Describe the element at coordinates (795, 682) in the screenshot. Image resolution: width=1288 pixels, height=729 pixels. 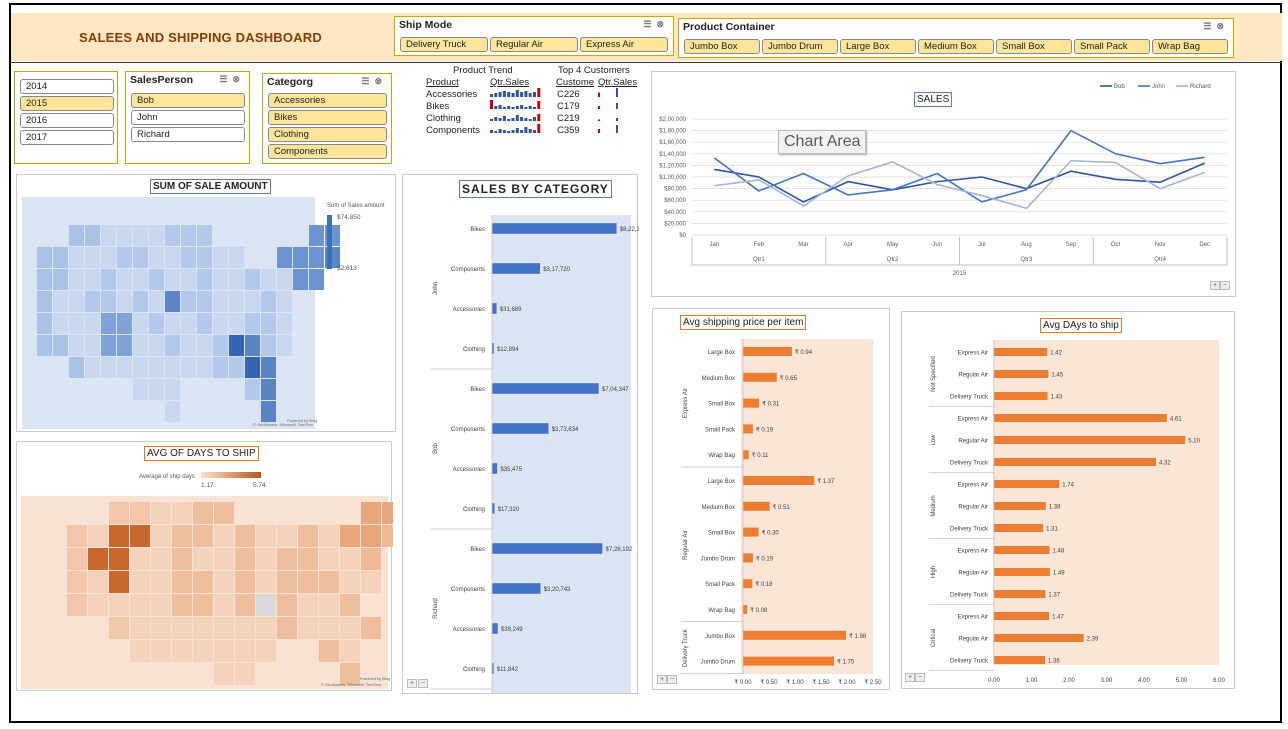
I see `x-tick-label: ₹ 1.00` at that location.